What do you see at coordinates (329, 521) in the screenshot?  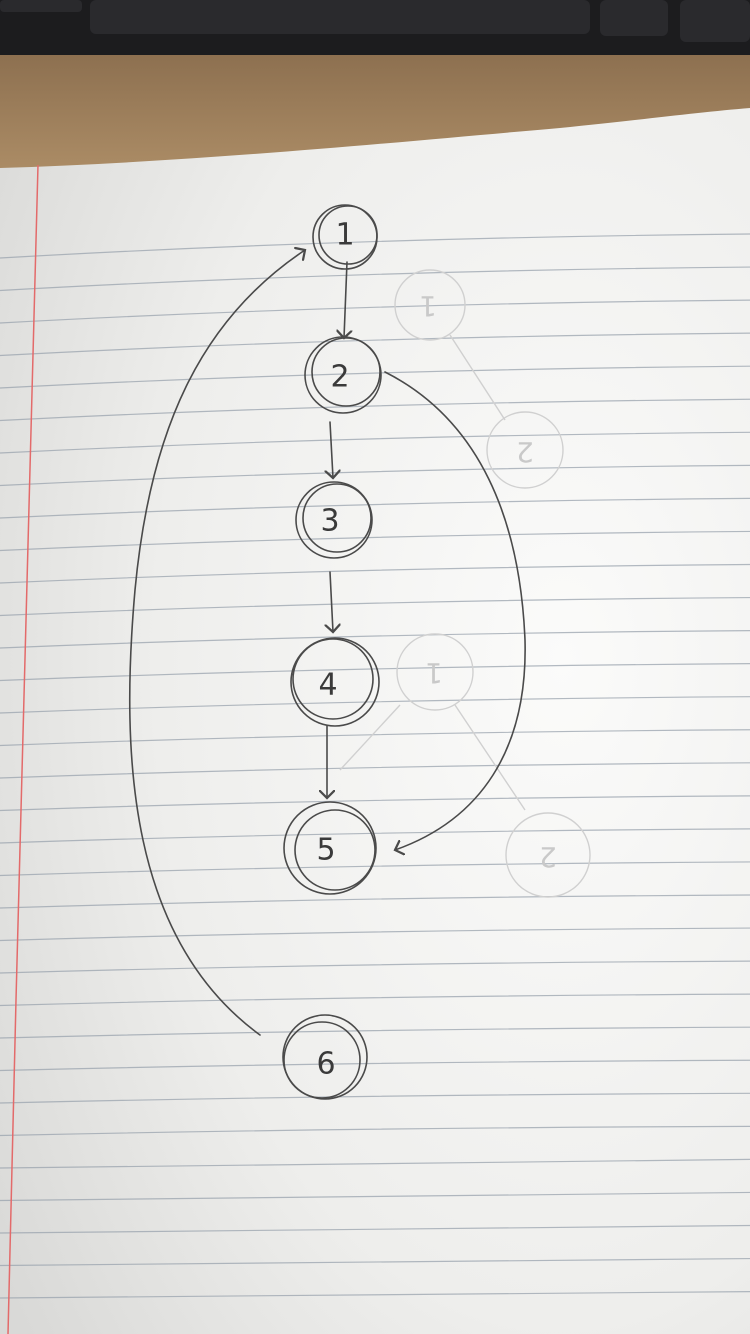 I see `node-label: 3` at bounding box center [329, 521].